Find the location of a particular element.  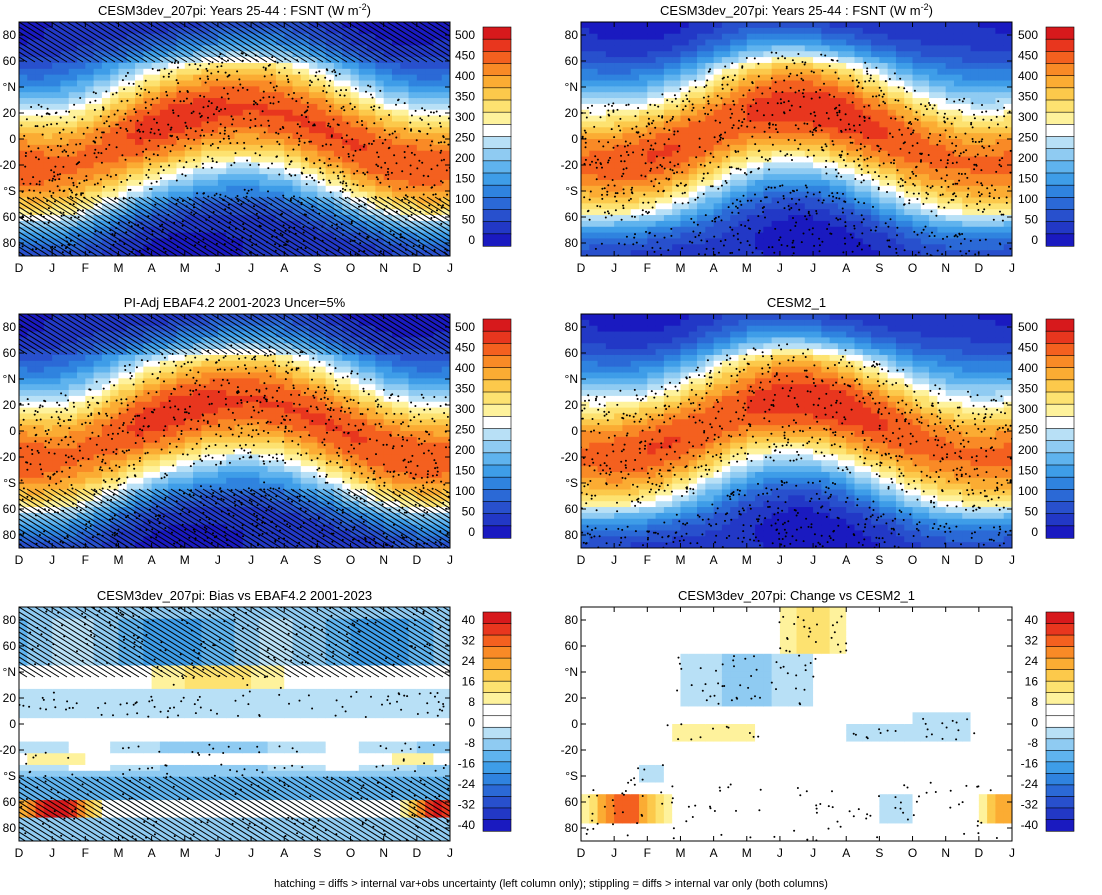

y-tick-label: 80 is located at coordinates (10, 243).